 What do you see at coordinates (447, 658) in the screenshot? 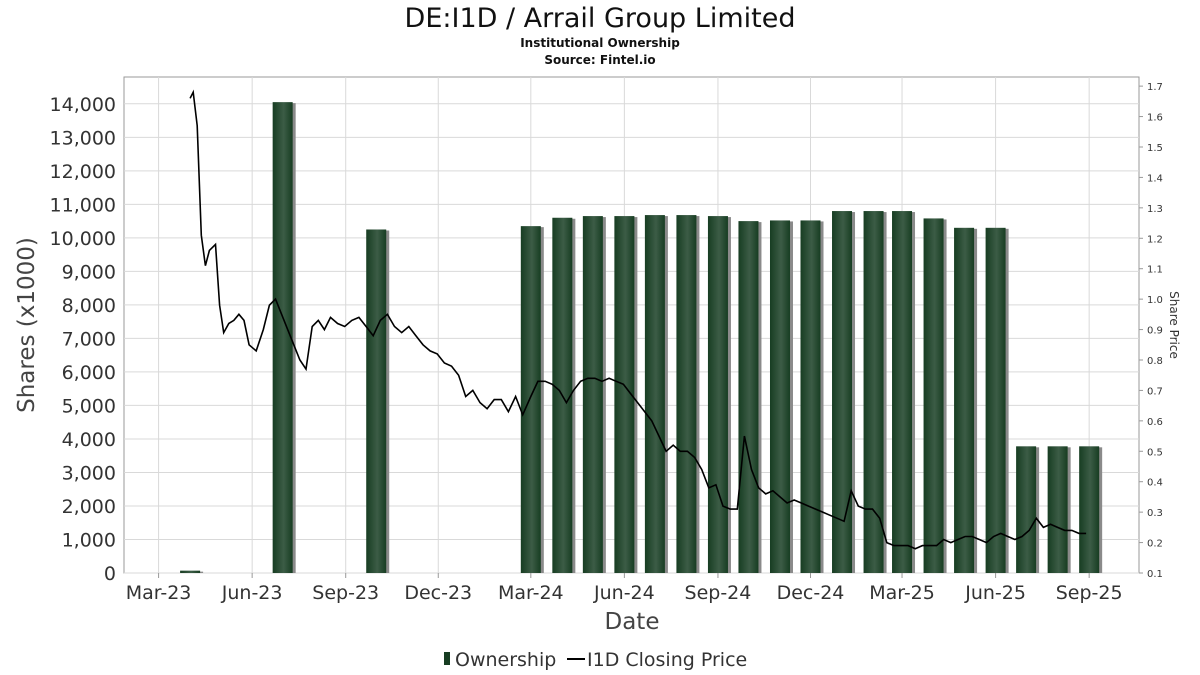
I see `legend-swatch-ownership` at bounding box center [447, 658].